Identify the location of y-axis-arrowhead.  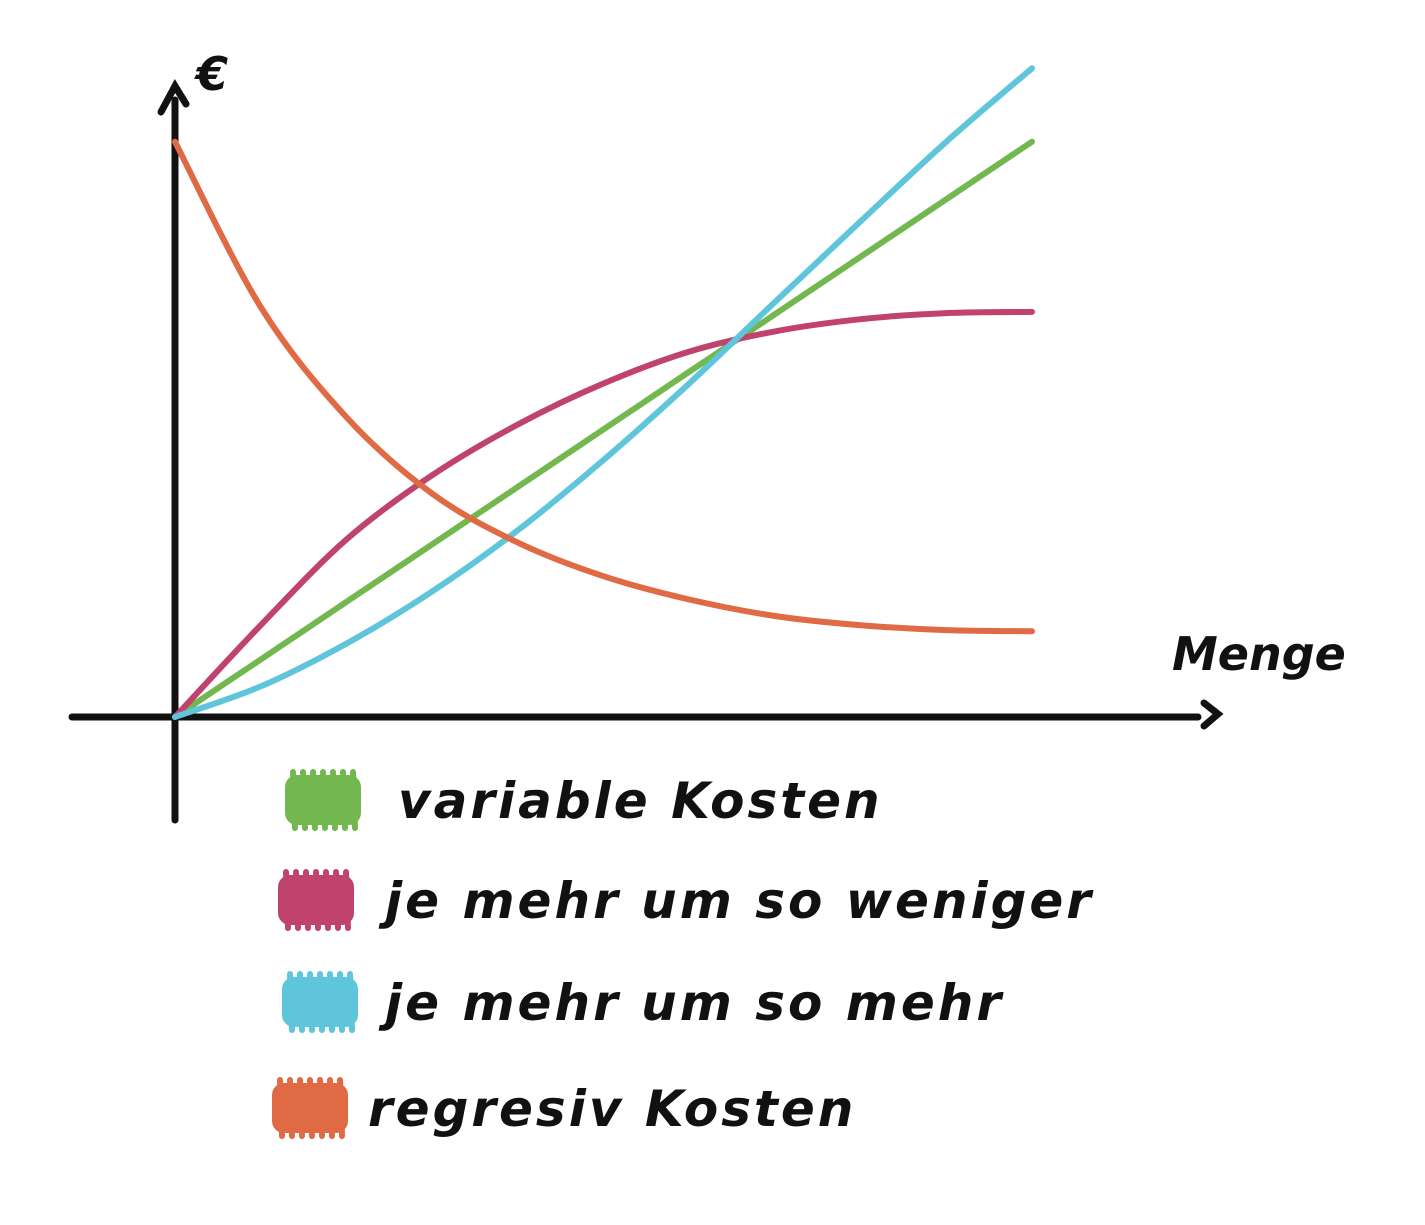
(173, 97).